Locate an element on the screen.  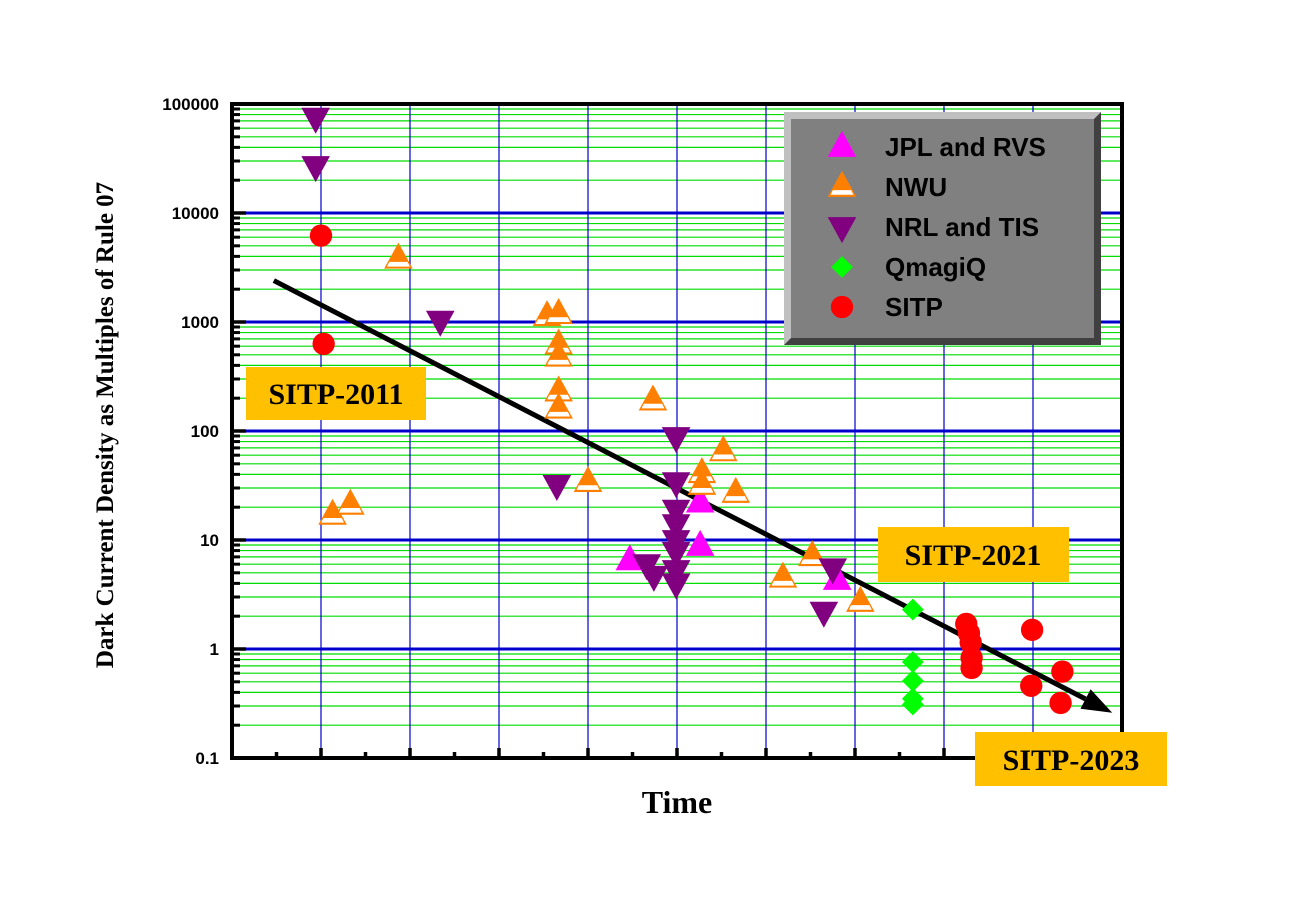
legend-item: JPL and RVS is located at coordinates (936, 146).